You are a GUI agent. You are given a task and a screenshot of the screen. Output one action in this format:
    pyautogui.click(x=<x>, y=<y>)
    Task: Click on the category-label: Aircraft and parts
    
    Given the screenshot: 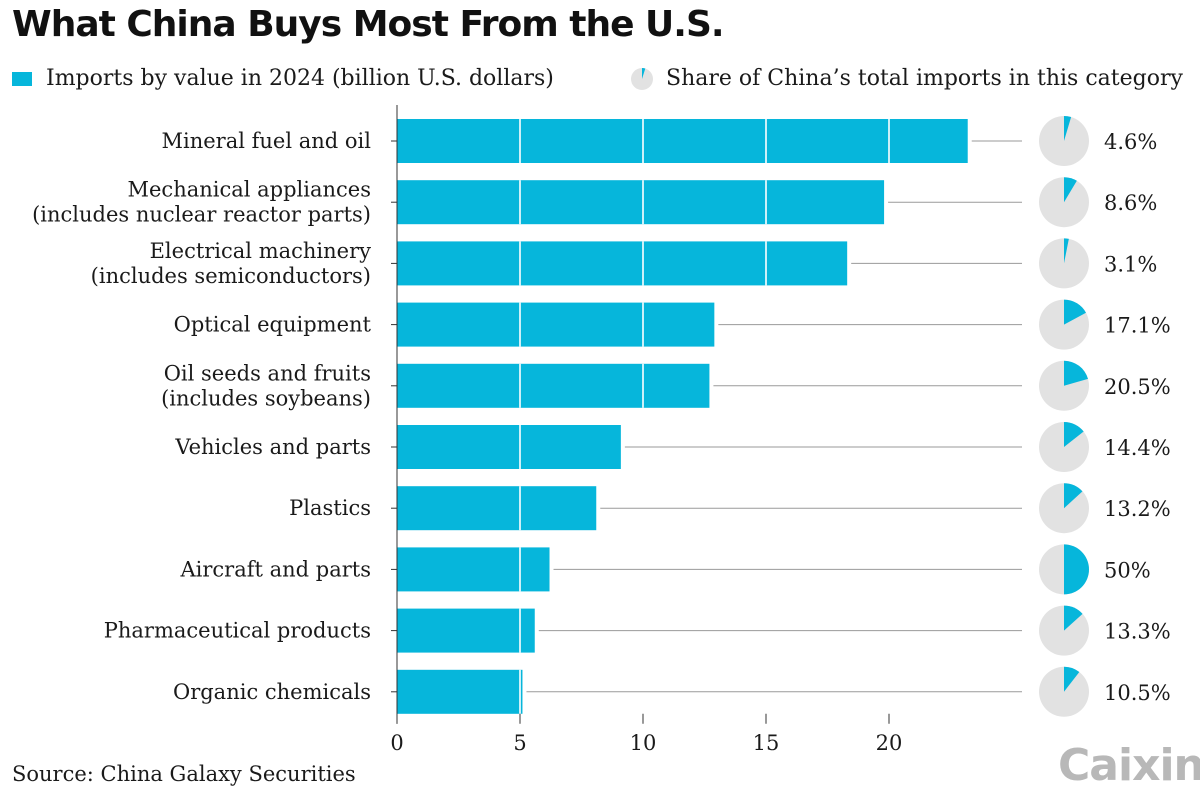 What is the action you would take?
    pyautogui.click(x=275, y=569)
    